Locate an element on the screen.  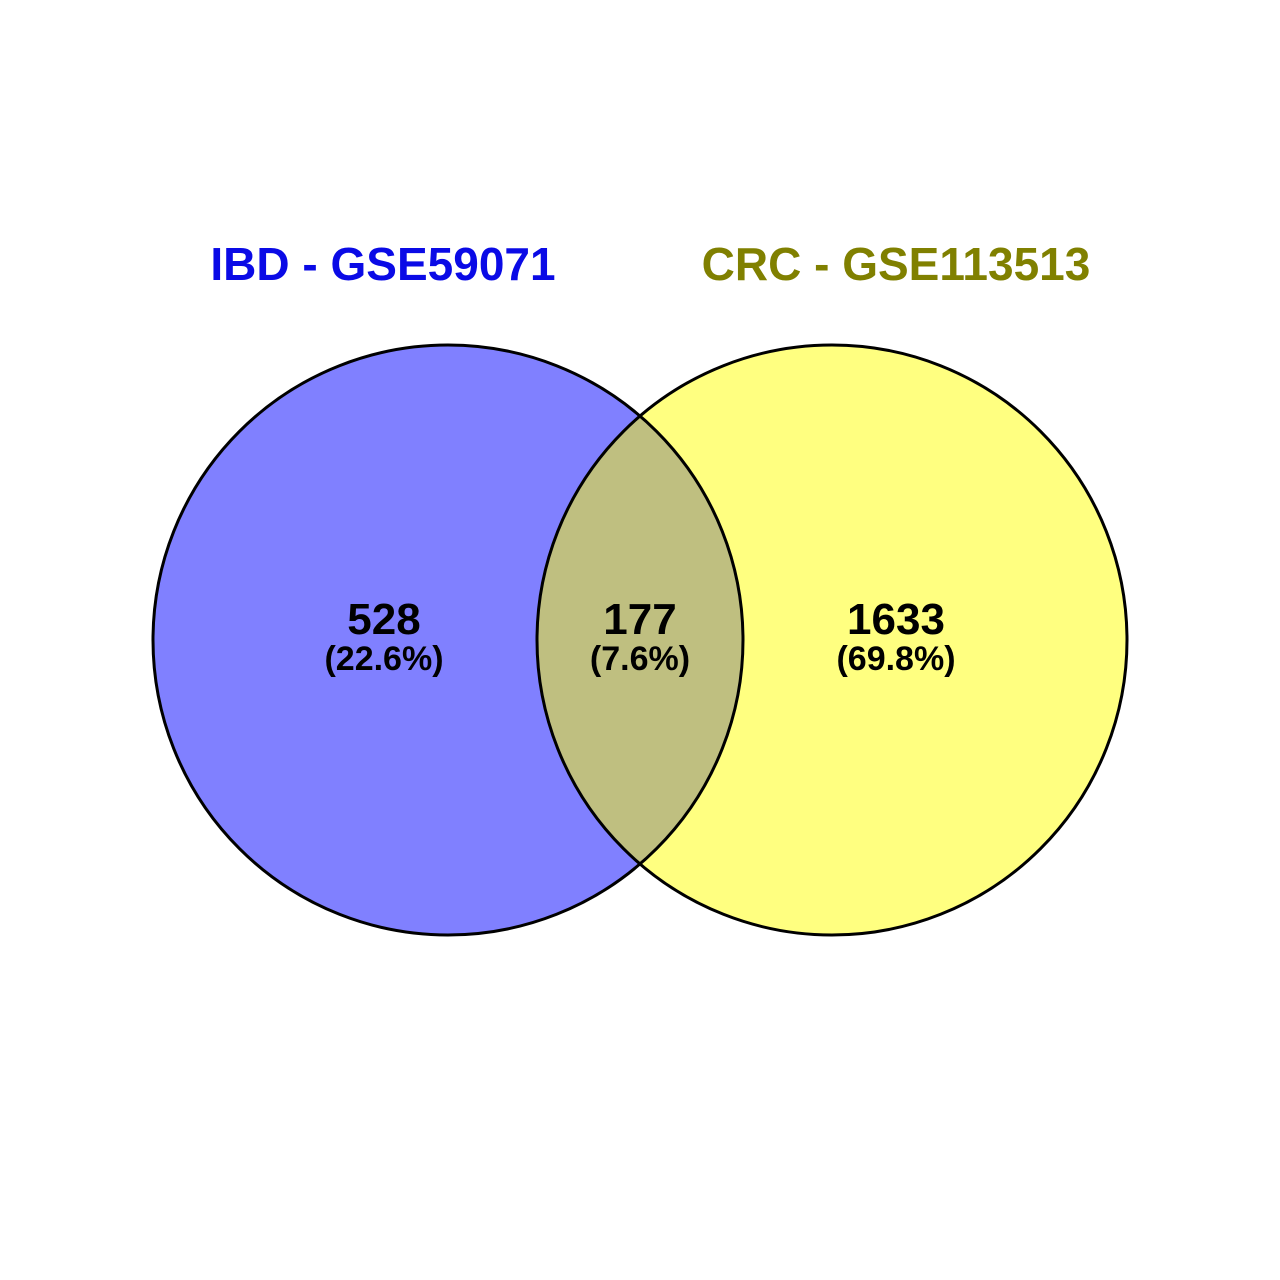
intersection-percent: (7.6%) is located at coordinates (640, 659).